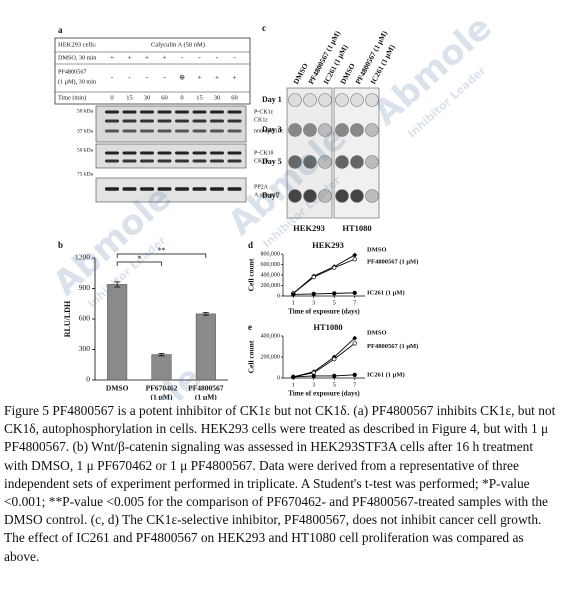  I want to click on y-tick-label: 1200, so click(82, 257).